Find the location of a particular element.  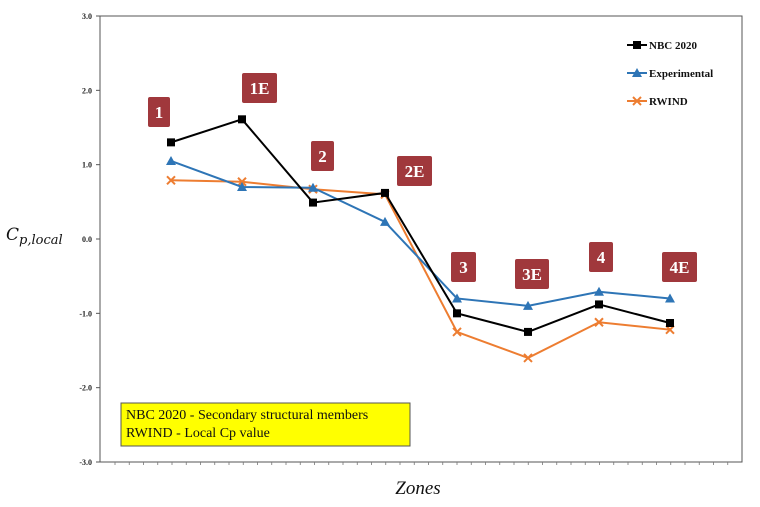

y-axis: 3.0 2.0 1.0 0.0 -1.0 -2.0 -3.0 is located at coordinates (89, 239).